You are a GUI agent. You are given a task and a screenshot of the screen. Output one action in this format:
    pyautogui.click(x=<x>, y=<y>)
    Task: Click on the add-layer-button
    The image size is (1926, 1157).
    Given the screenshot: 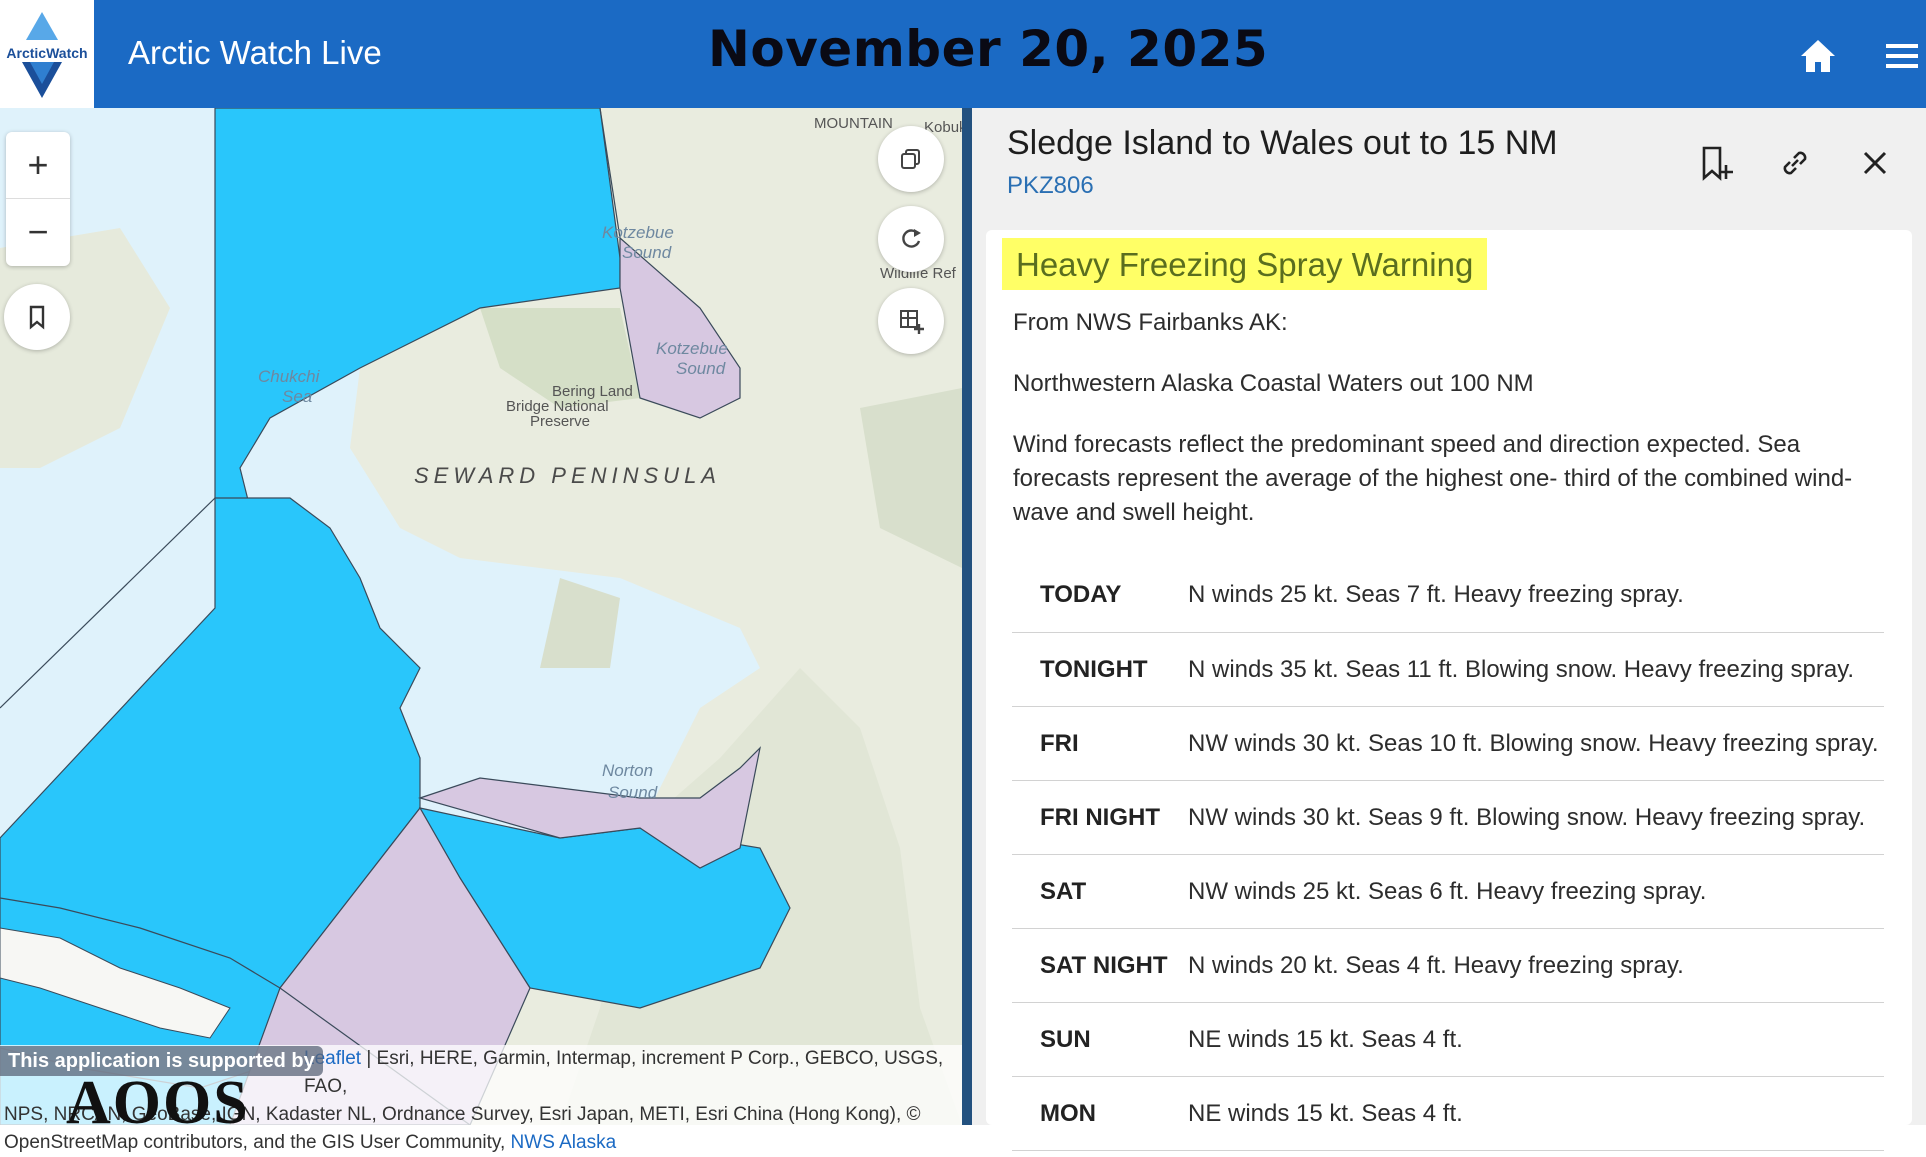 What is the action you would take?
    pyautogui.click(x=911, y=321)
    